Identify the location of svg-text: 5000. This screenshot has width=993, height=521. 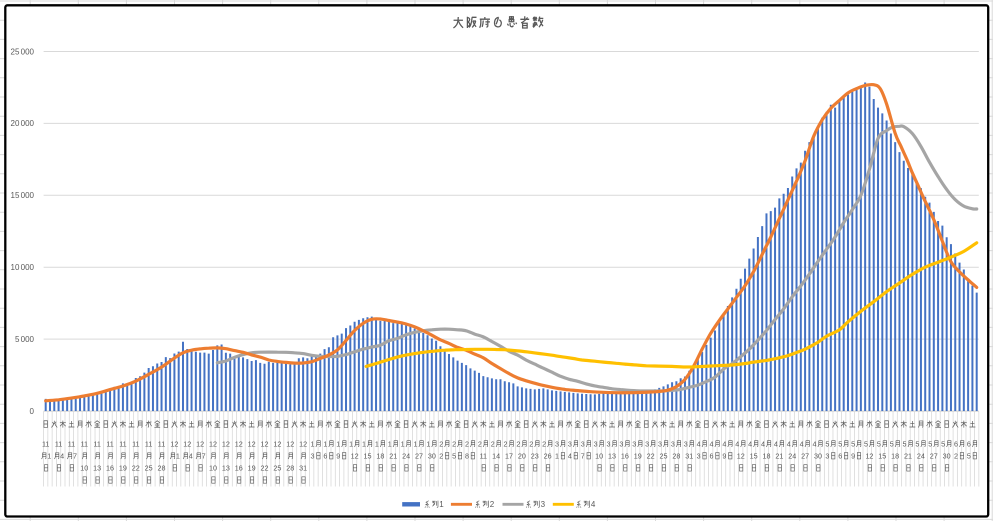
(25, 339).